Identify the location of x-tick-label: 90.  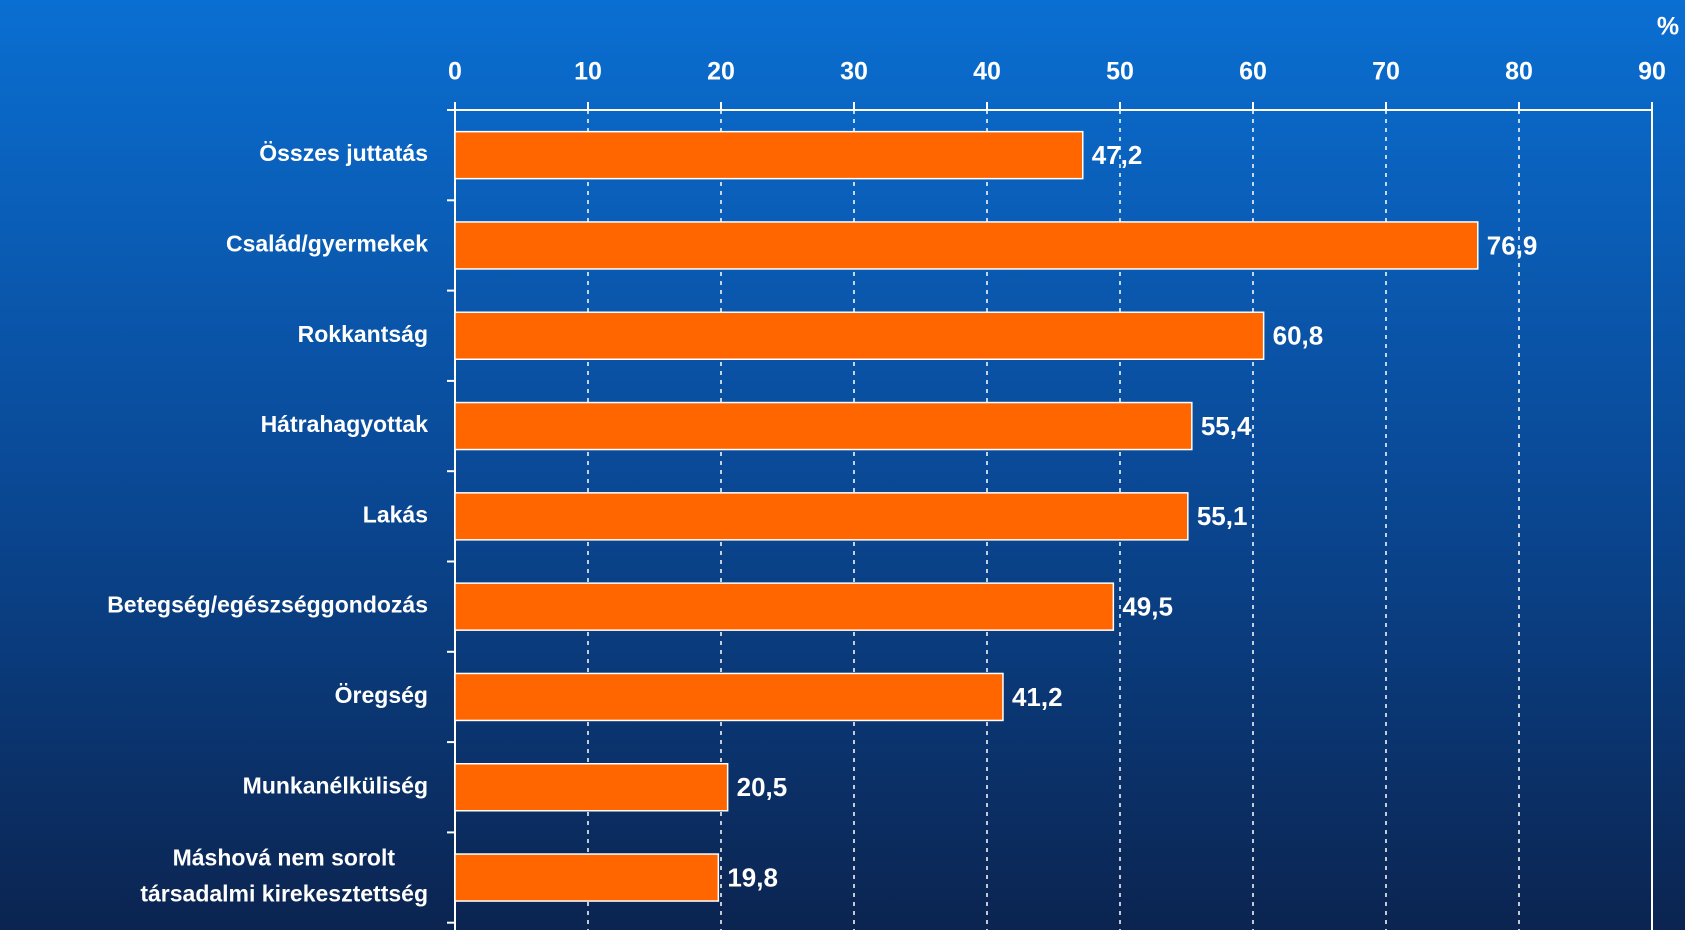
(1652, 72).